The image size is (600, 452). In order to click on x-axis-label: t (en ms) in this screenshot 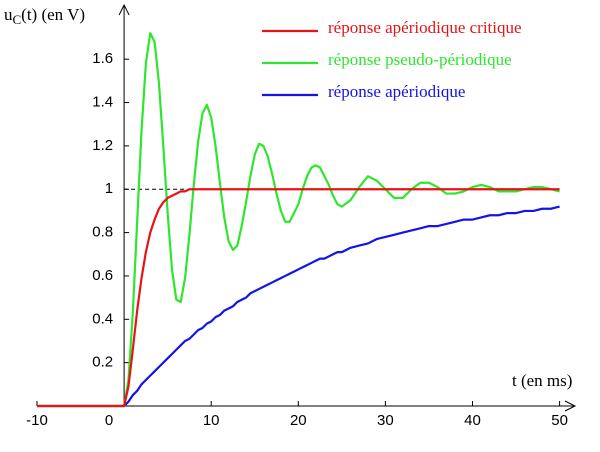, I will do `click(542, 380)`.